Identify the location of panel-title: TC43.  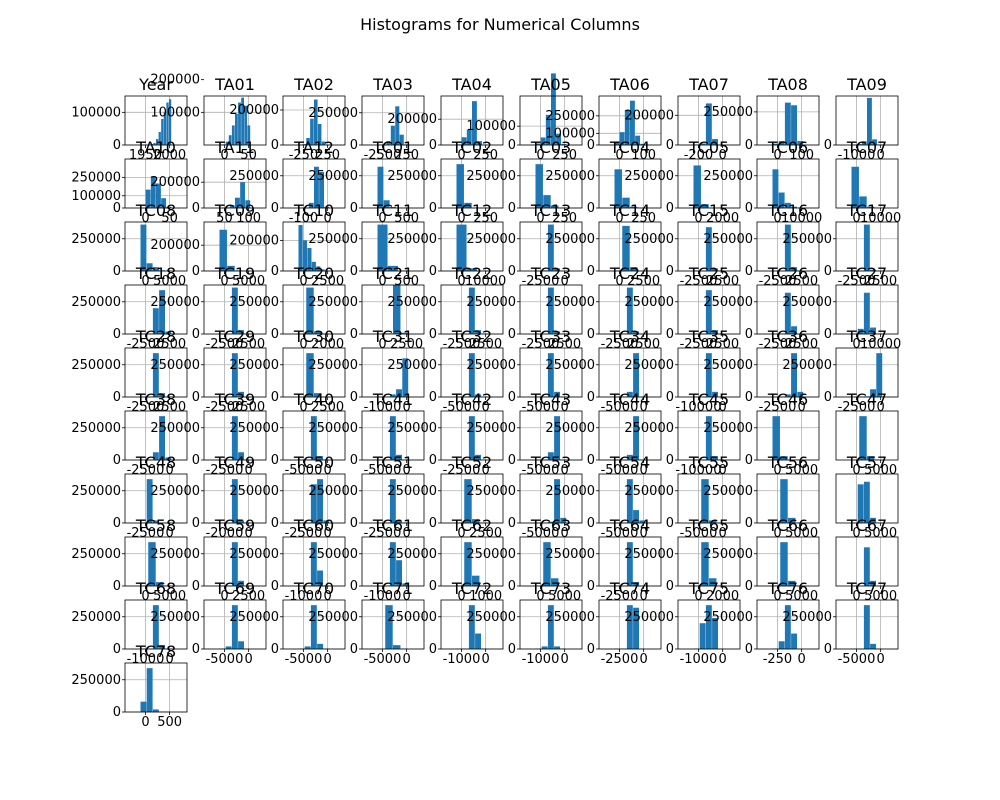
(550, 399).